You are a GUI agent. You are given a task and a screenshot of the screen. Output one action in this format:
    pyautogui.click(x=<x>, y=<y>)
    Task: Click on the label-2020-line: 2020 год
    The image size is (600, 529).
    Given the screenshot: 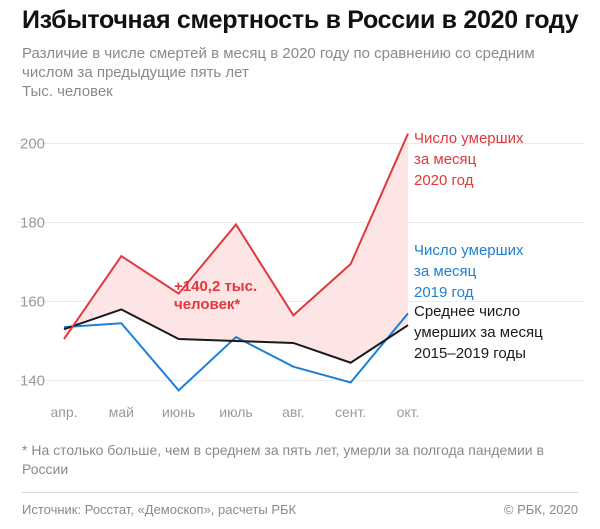 What is the action you would take?
    pyautogui.click(x=444, y=180)
    